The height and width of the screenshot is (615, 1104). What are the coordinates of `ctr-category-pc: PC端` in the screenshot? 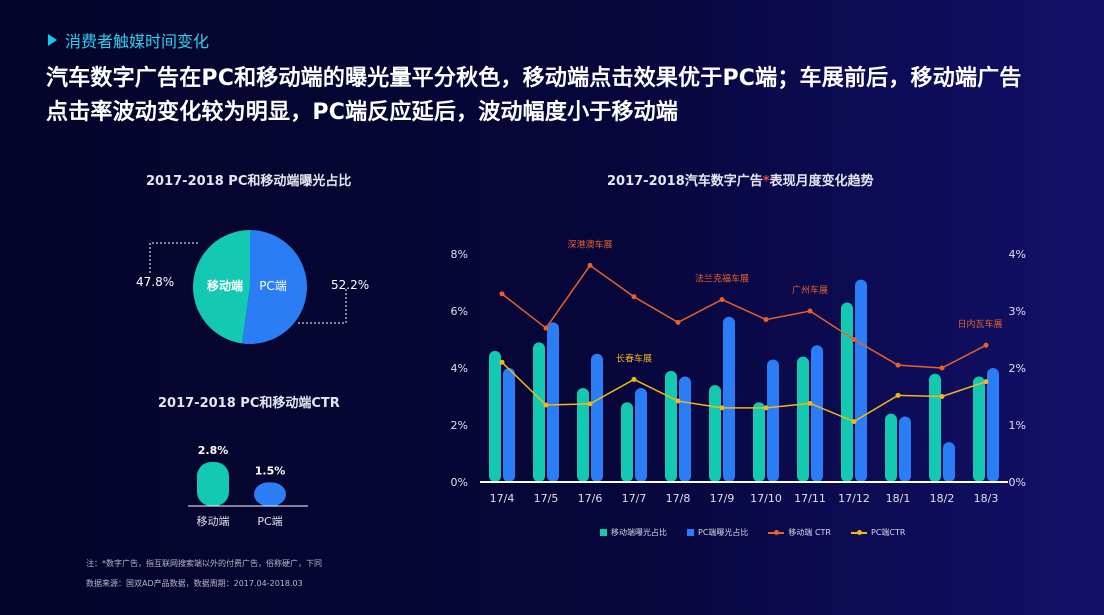 It's located at (269, 521).